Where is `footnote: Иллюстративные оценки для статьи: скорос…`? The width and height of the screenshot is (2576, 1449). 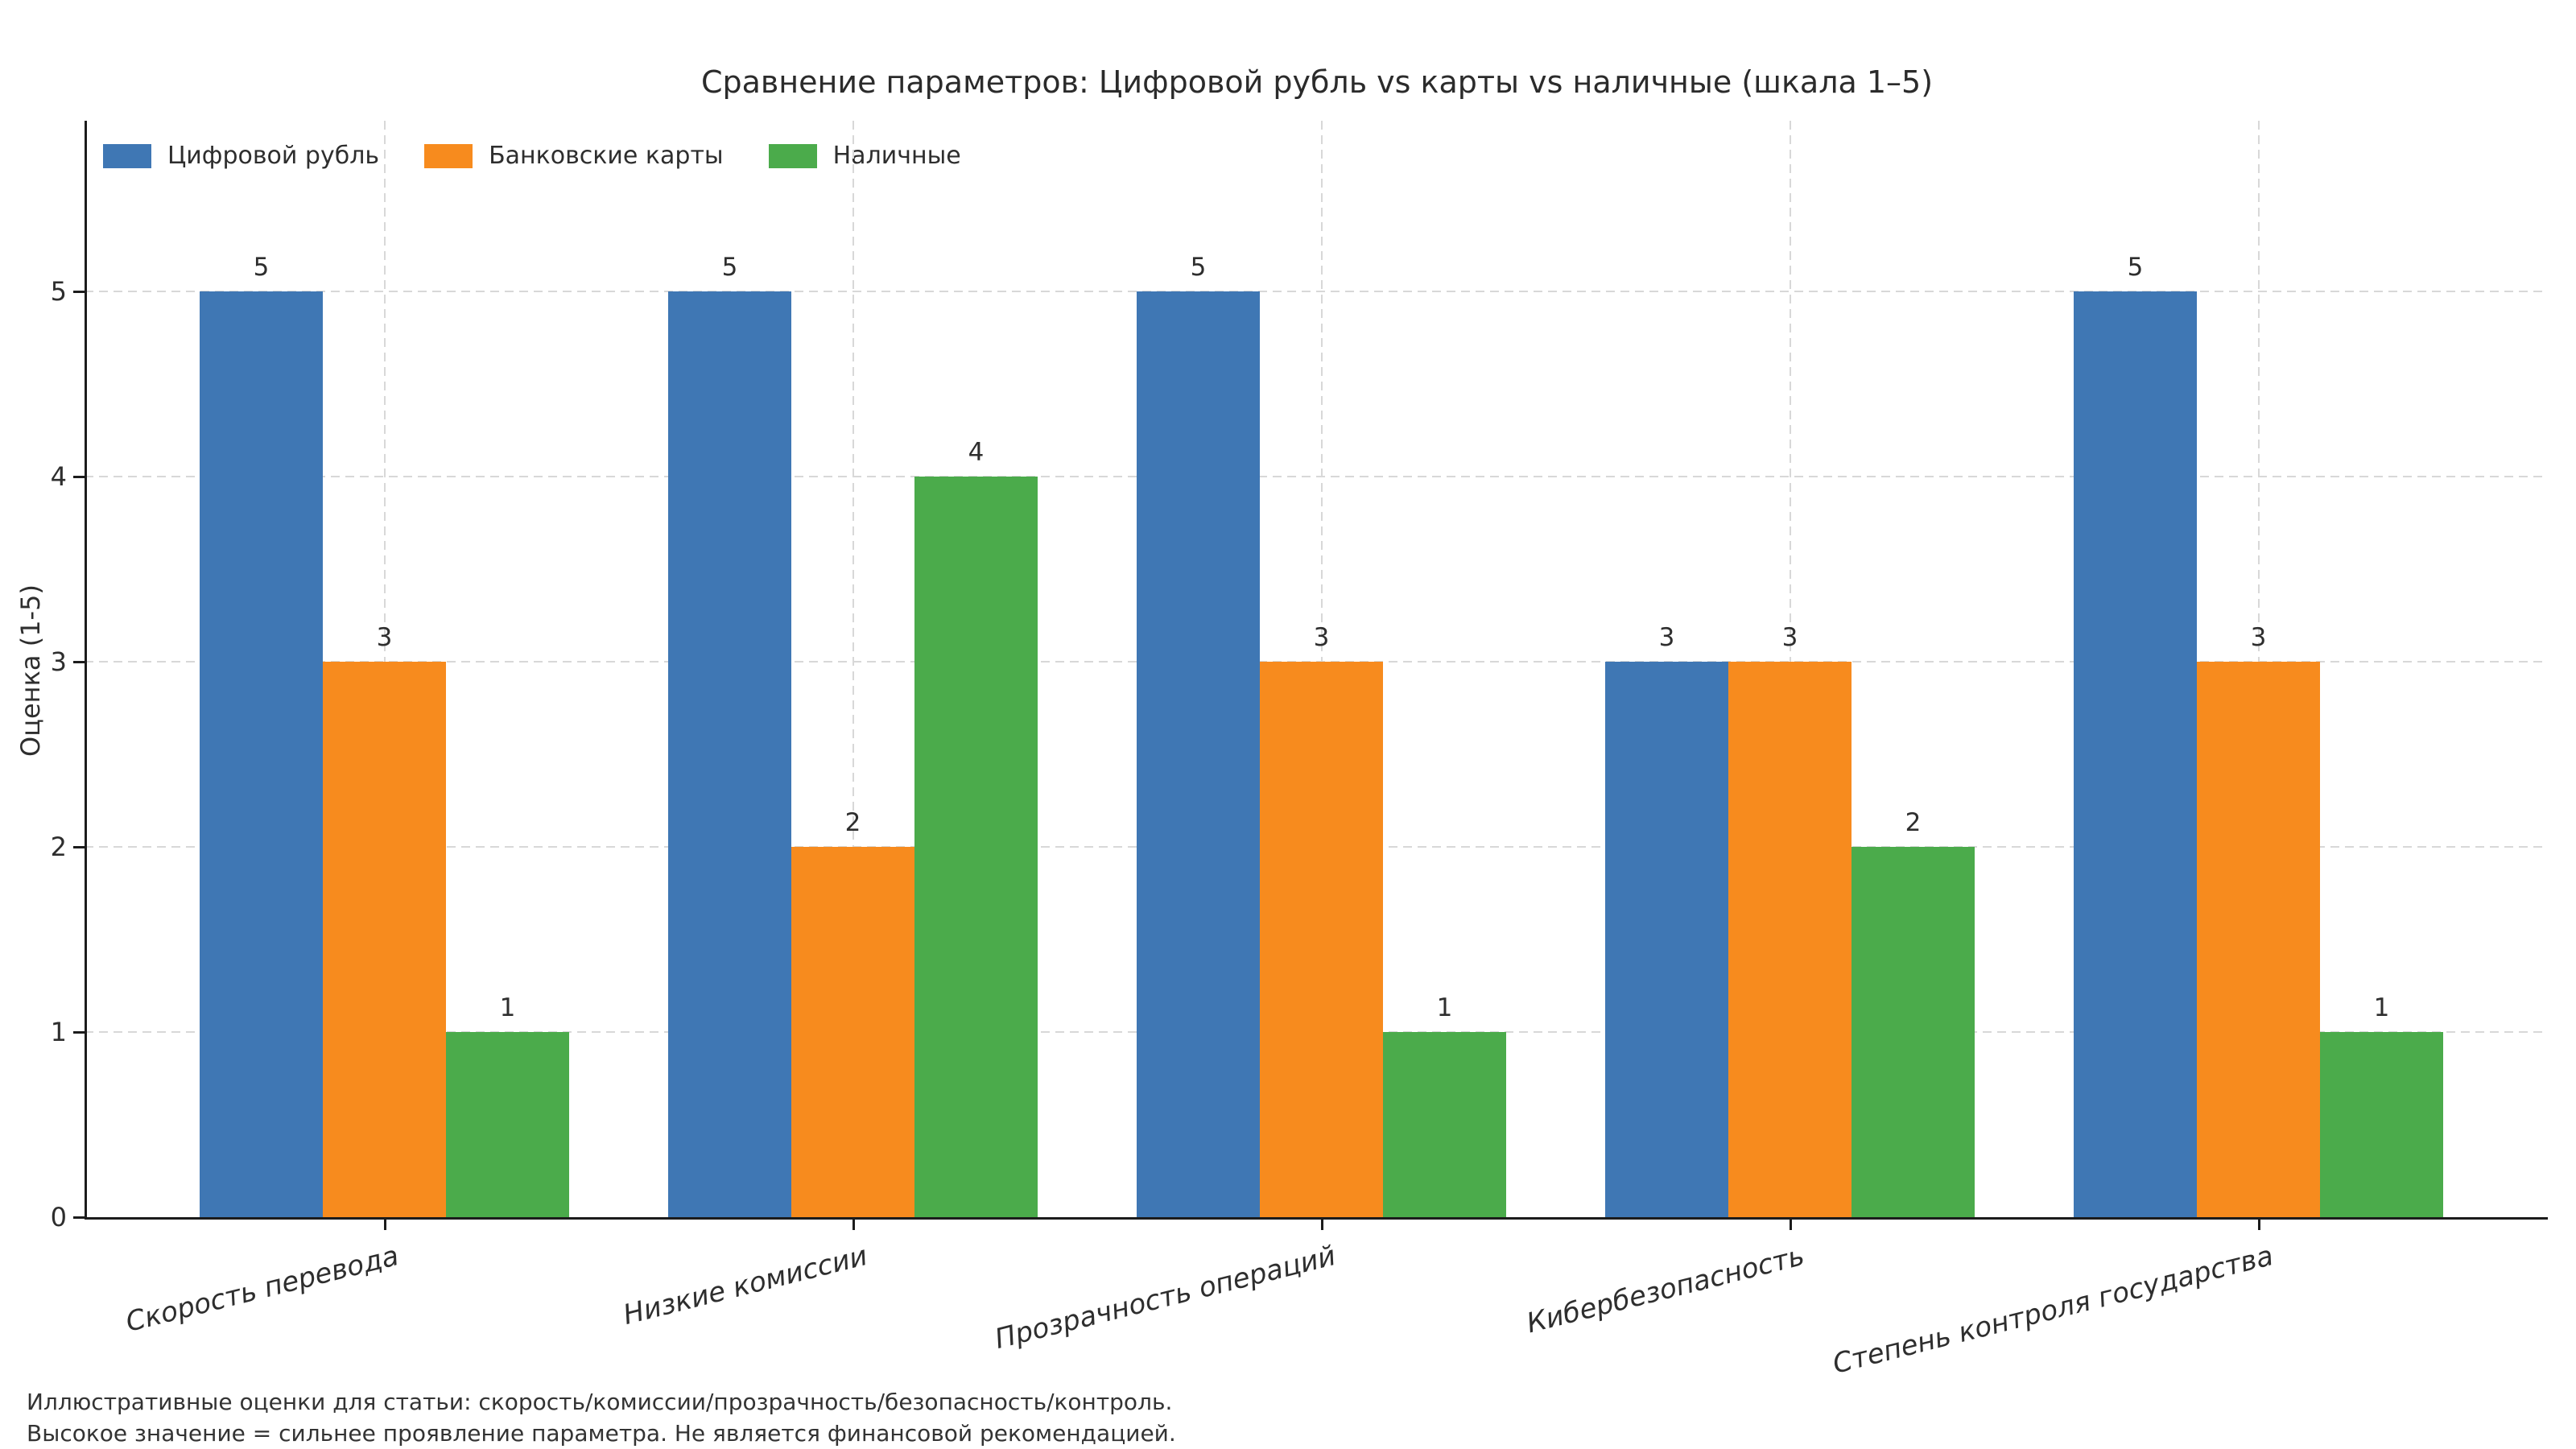
footnote: Иллюстративные оценки для статьи: скорос… is located at coordinates (601, 1417).